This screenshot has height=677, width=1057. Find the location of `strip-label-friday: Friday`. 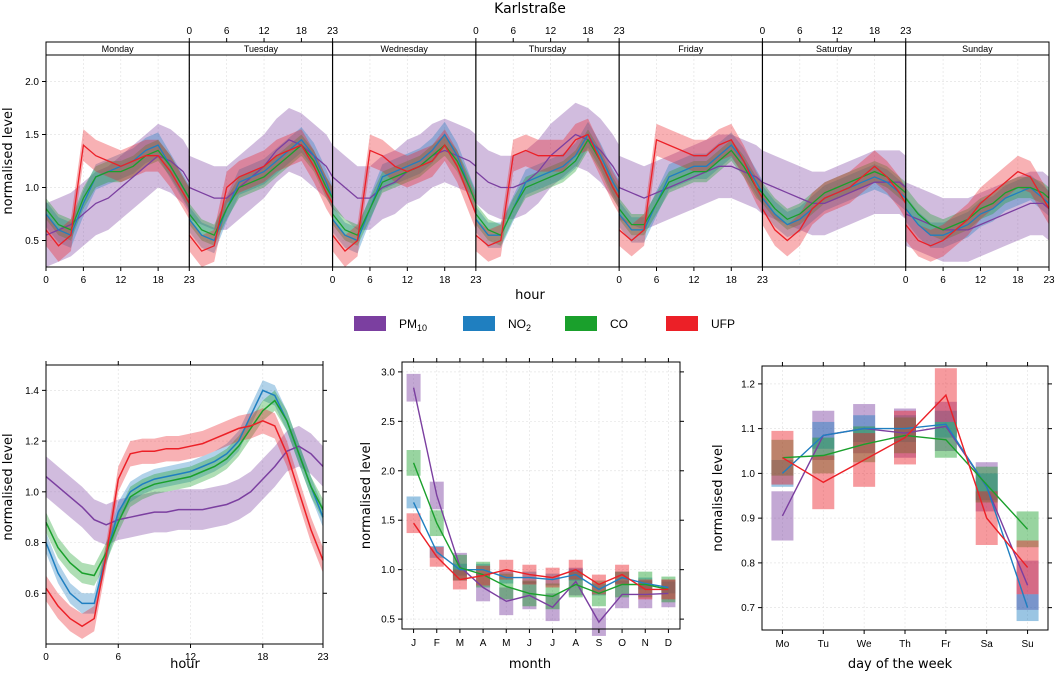

strip-label-friday: Friday is located at coordinates (691, 49).